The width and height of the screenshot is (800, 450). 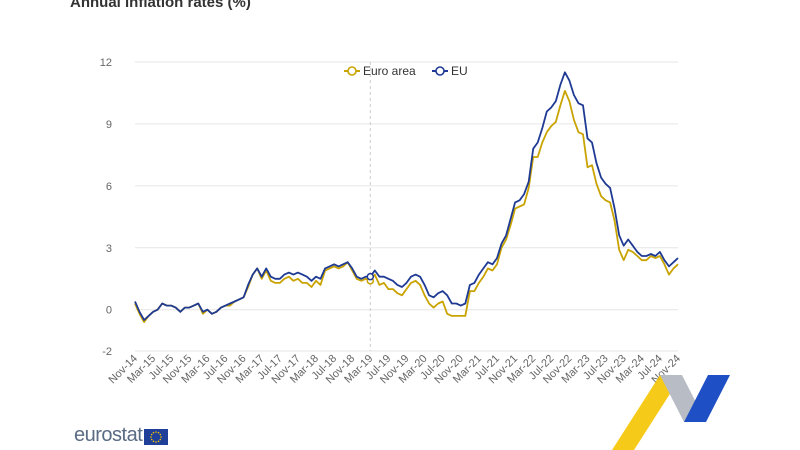 What do you see at coordinates (647, 412) in the screenshot?
I see `yellow-stripe` at bounding box center [647, 412].